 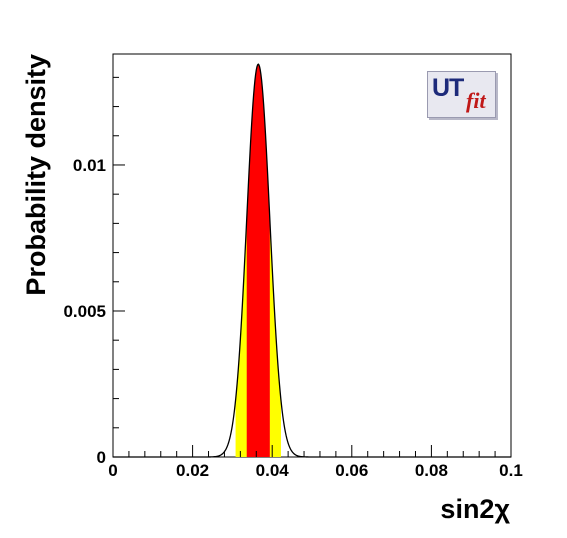 What do you see at coordinates (475, 509) in the screenshot?
I see `x-axis-title: sin2χ` at bounding box center [475, 509].